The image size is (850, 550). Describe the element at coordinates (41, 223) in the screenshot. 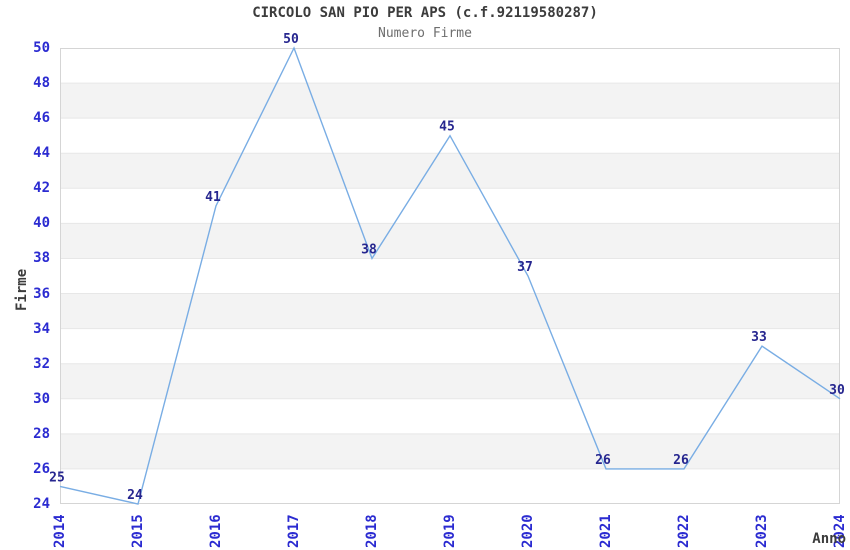

I see `y-tick-label: 40` at that location.